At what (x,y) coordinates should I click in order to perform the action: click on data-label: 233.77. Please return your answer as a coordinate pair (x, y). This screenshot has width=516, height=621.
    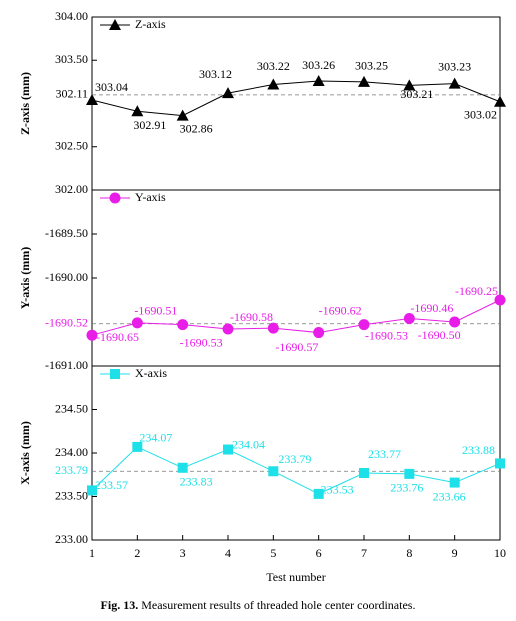
    Looking at the image, I should click on (384, 454).